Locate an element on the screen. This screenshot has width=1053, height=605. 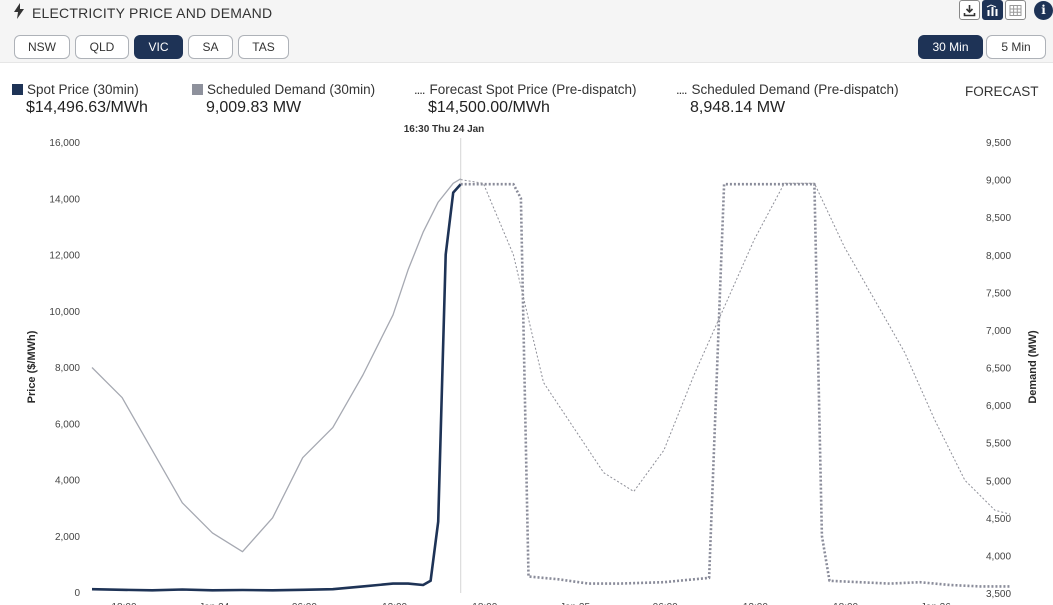
legend-scheduled-demand: Scheduled Demand (30min) 9,009.83 MW is located at coordinates (283, 99).